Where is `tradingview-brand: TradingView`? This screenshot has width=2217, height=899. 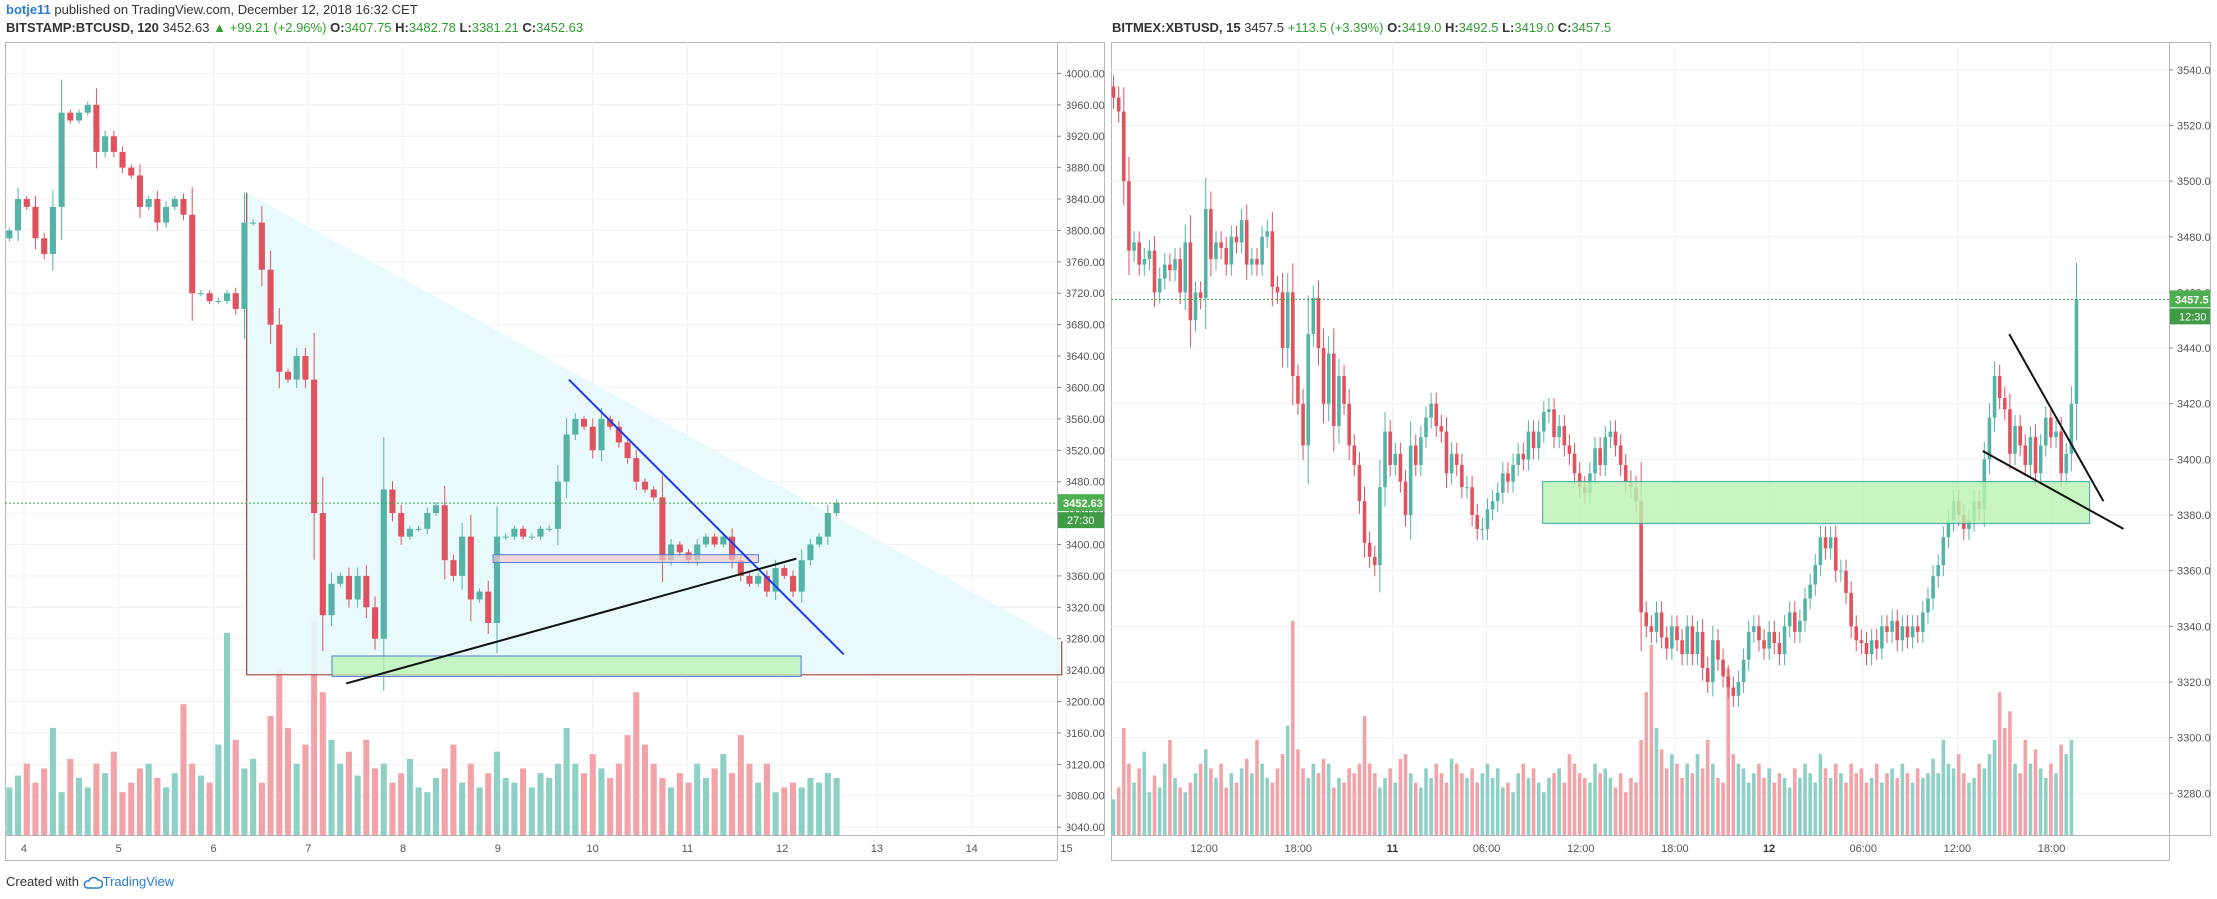 tradingview-brand: TradingView is located at coordinates (138, 881).